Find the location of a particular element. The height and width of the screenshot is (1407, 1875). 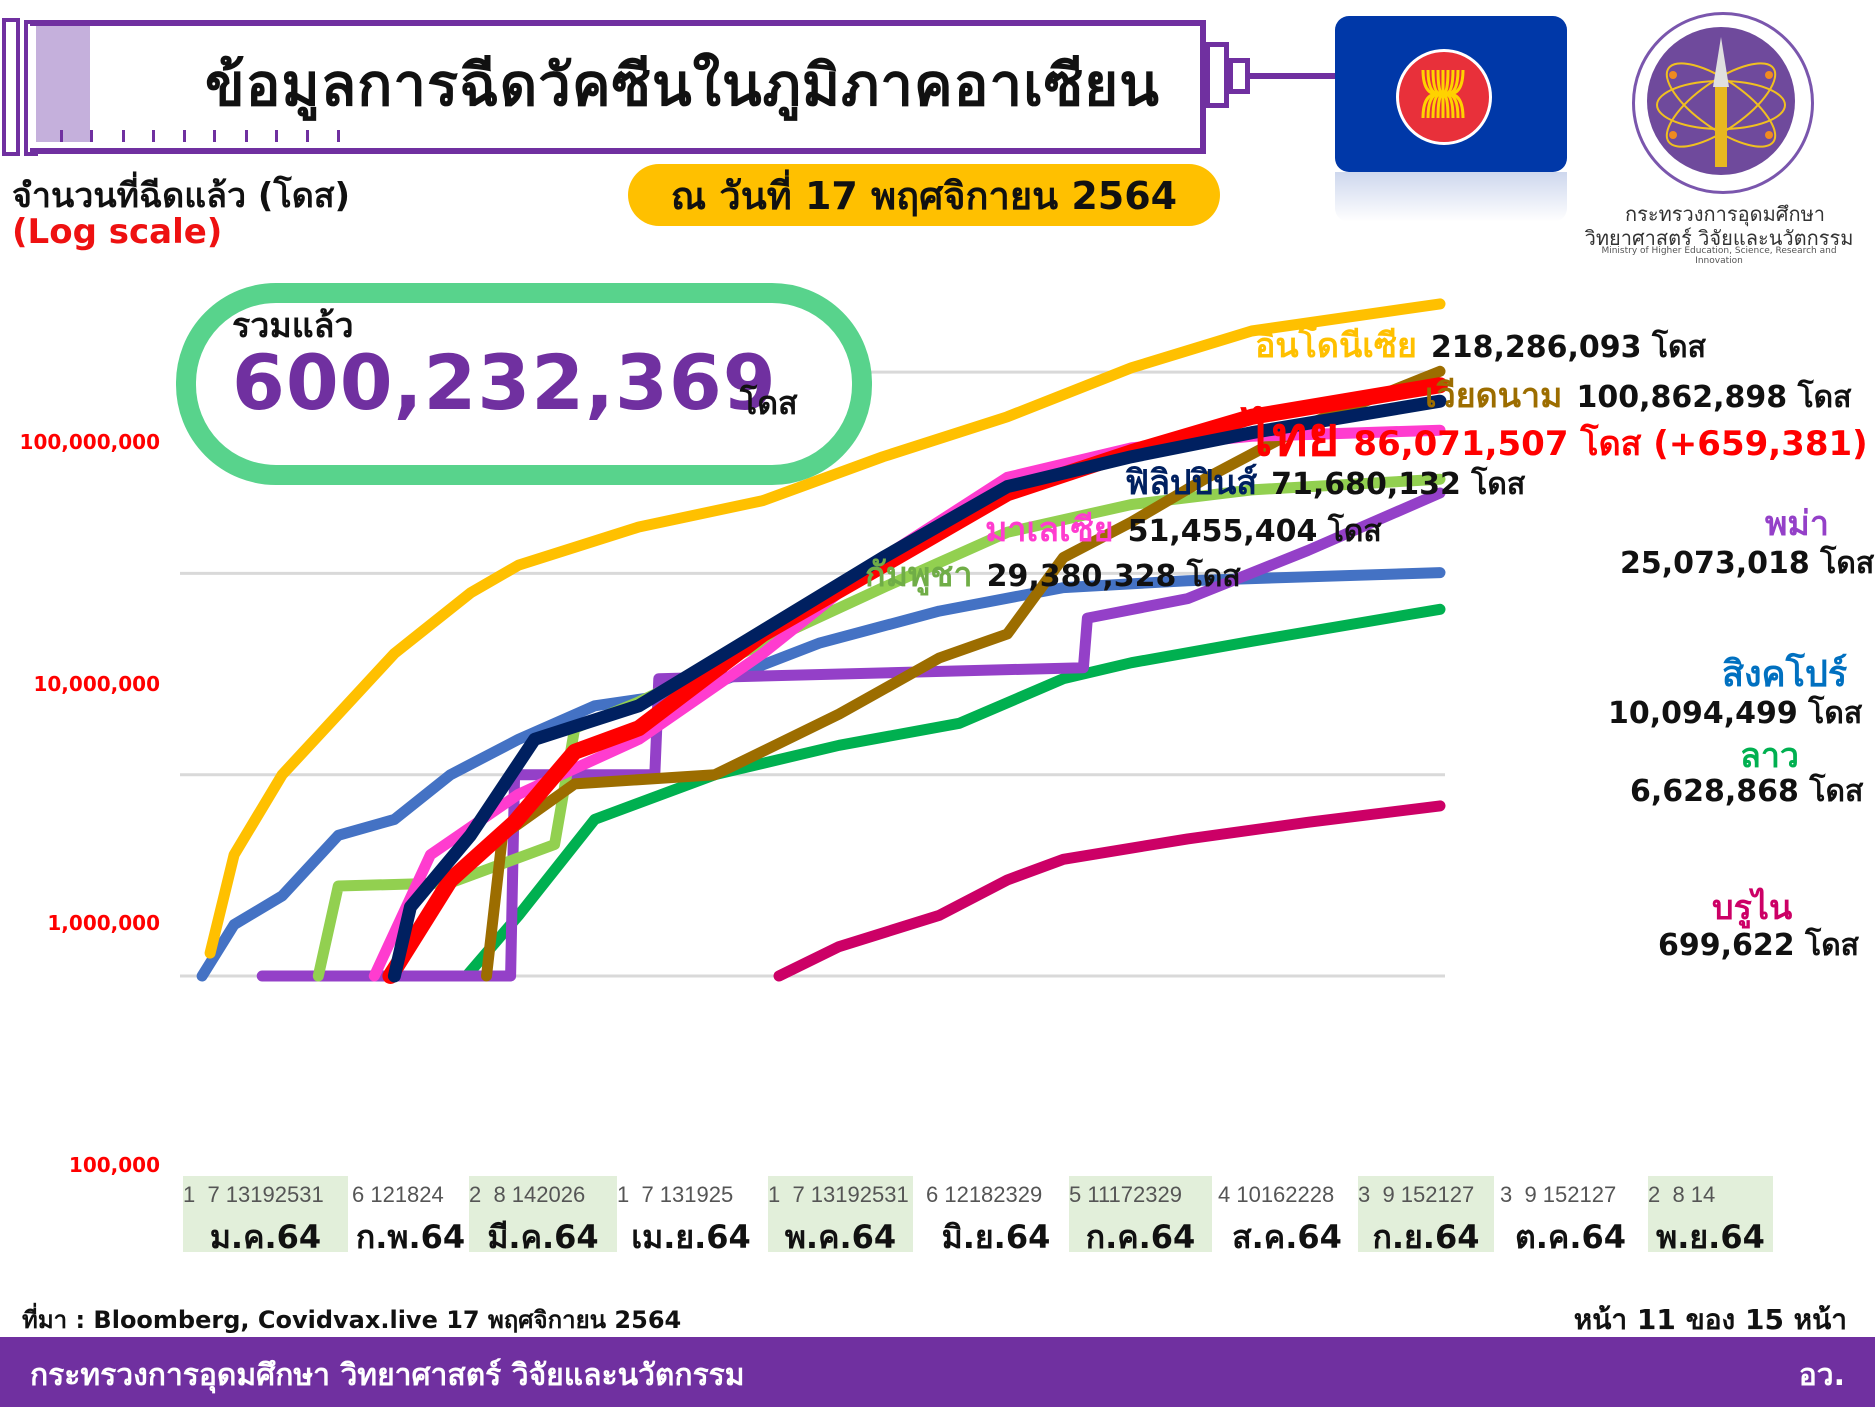

country-name: อินโดนีเซีย is located at coordinates (1336, 346).